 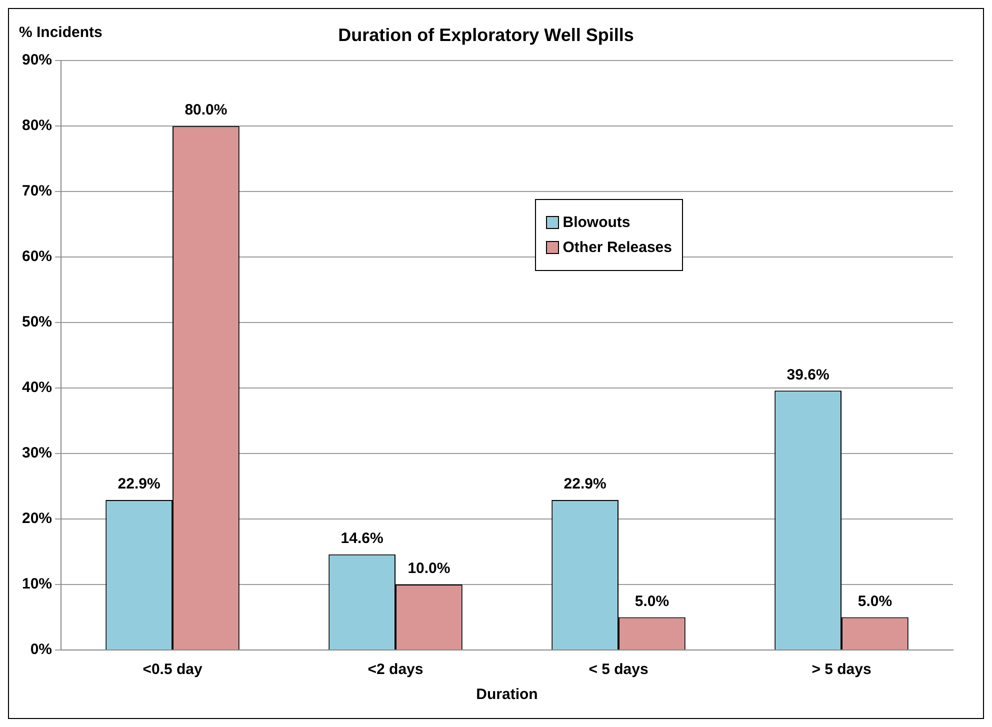 I want to click on legend-label: Blowouts, so click(x=596, y=222).